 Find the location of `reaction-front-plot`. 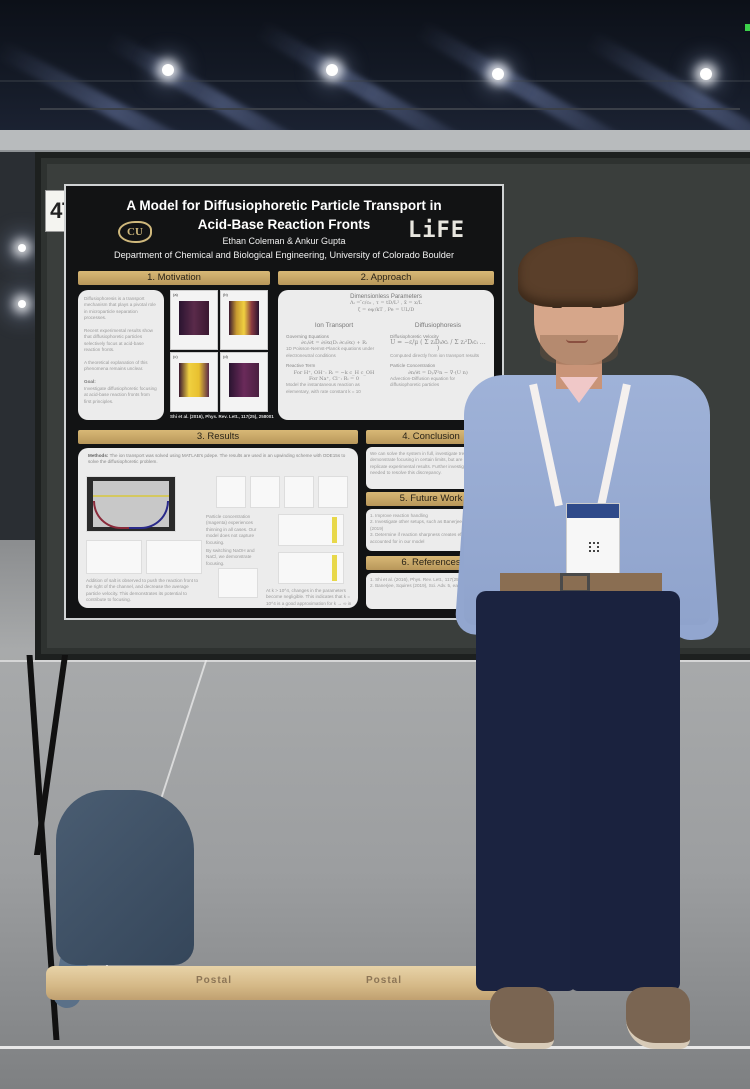

reaction-front-plot is located at coordinates (131, 504).